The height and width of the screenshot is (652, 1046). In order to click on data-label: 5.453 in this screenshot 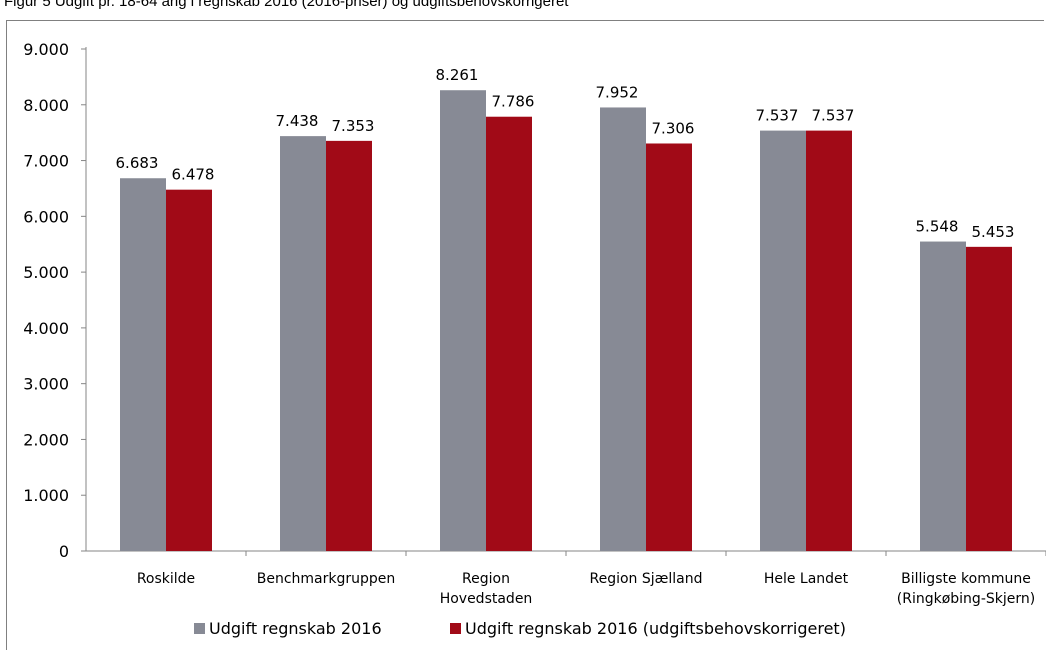, I will do `click(993, 232)`.